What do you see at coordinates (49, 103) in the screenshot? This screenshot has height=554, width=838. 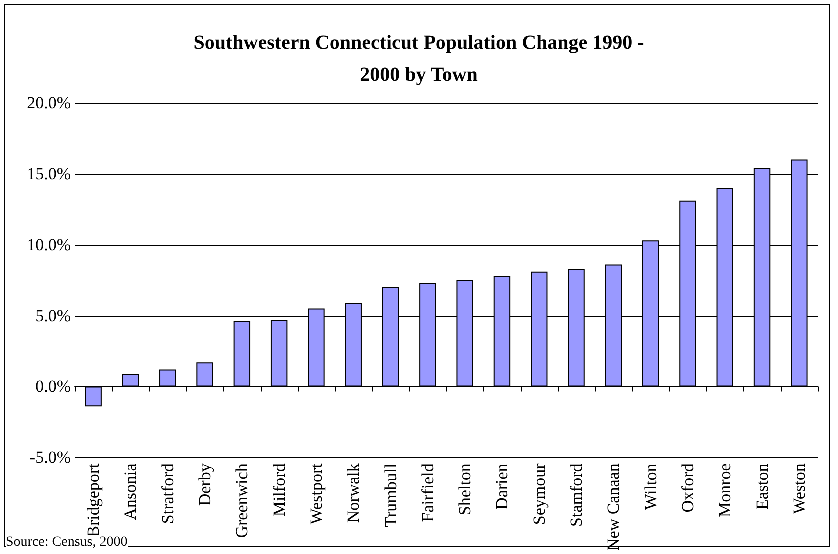 I see `y-tick-label: 20.0%` at bounding box center [49, 103].